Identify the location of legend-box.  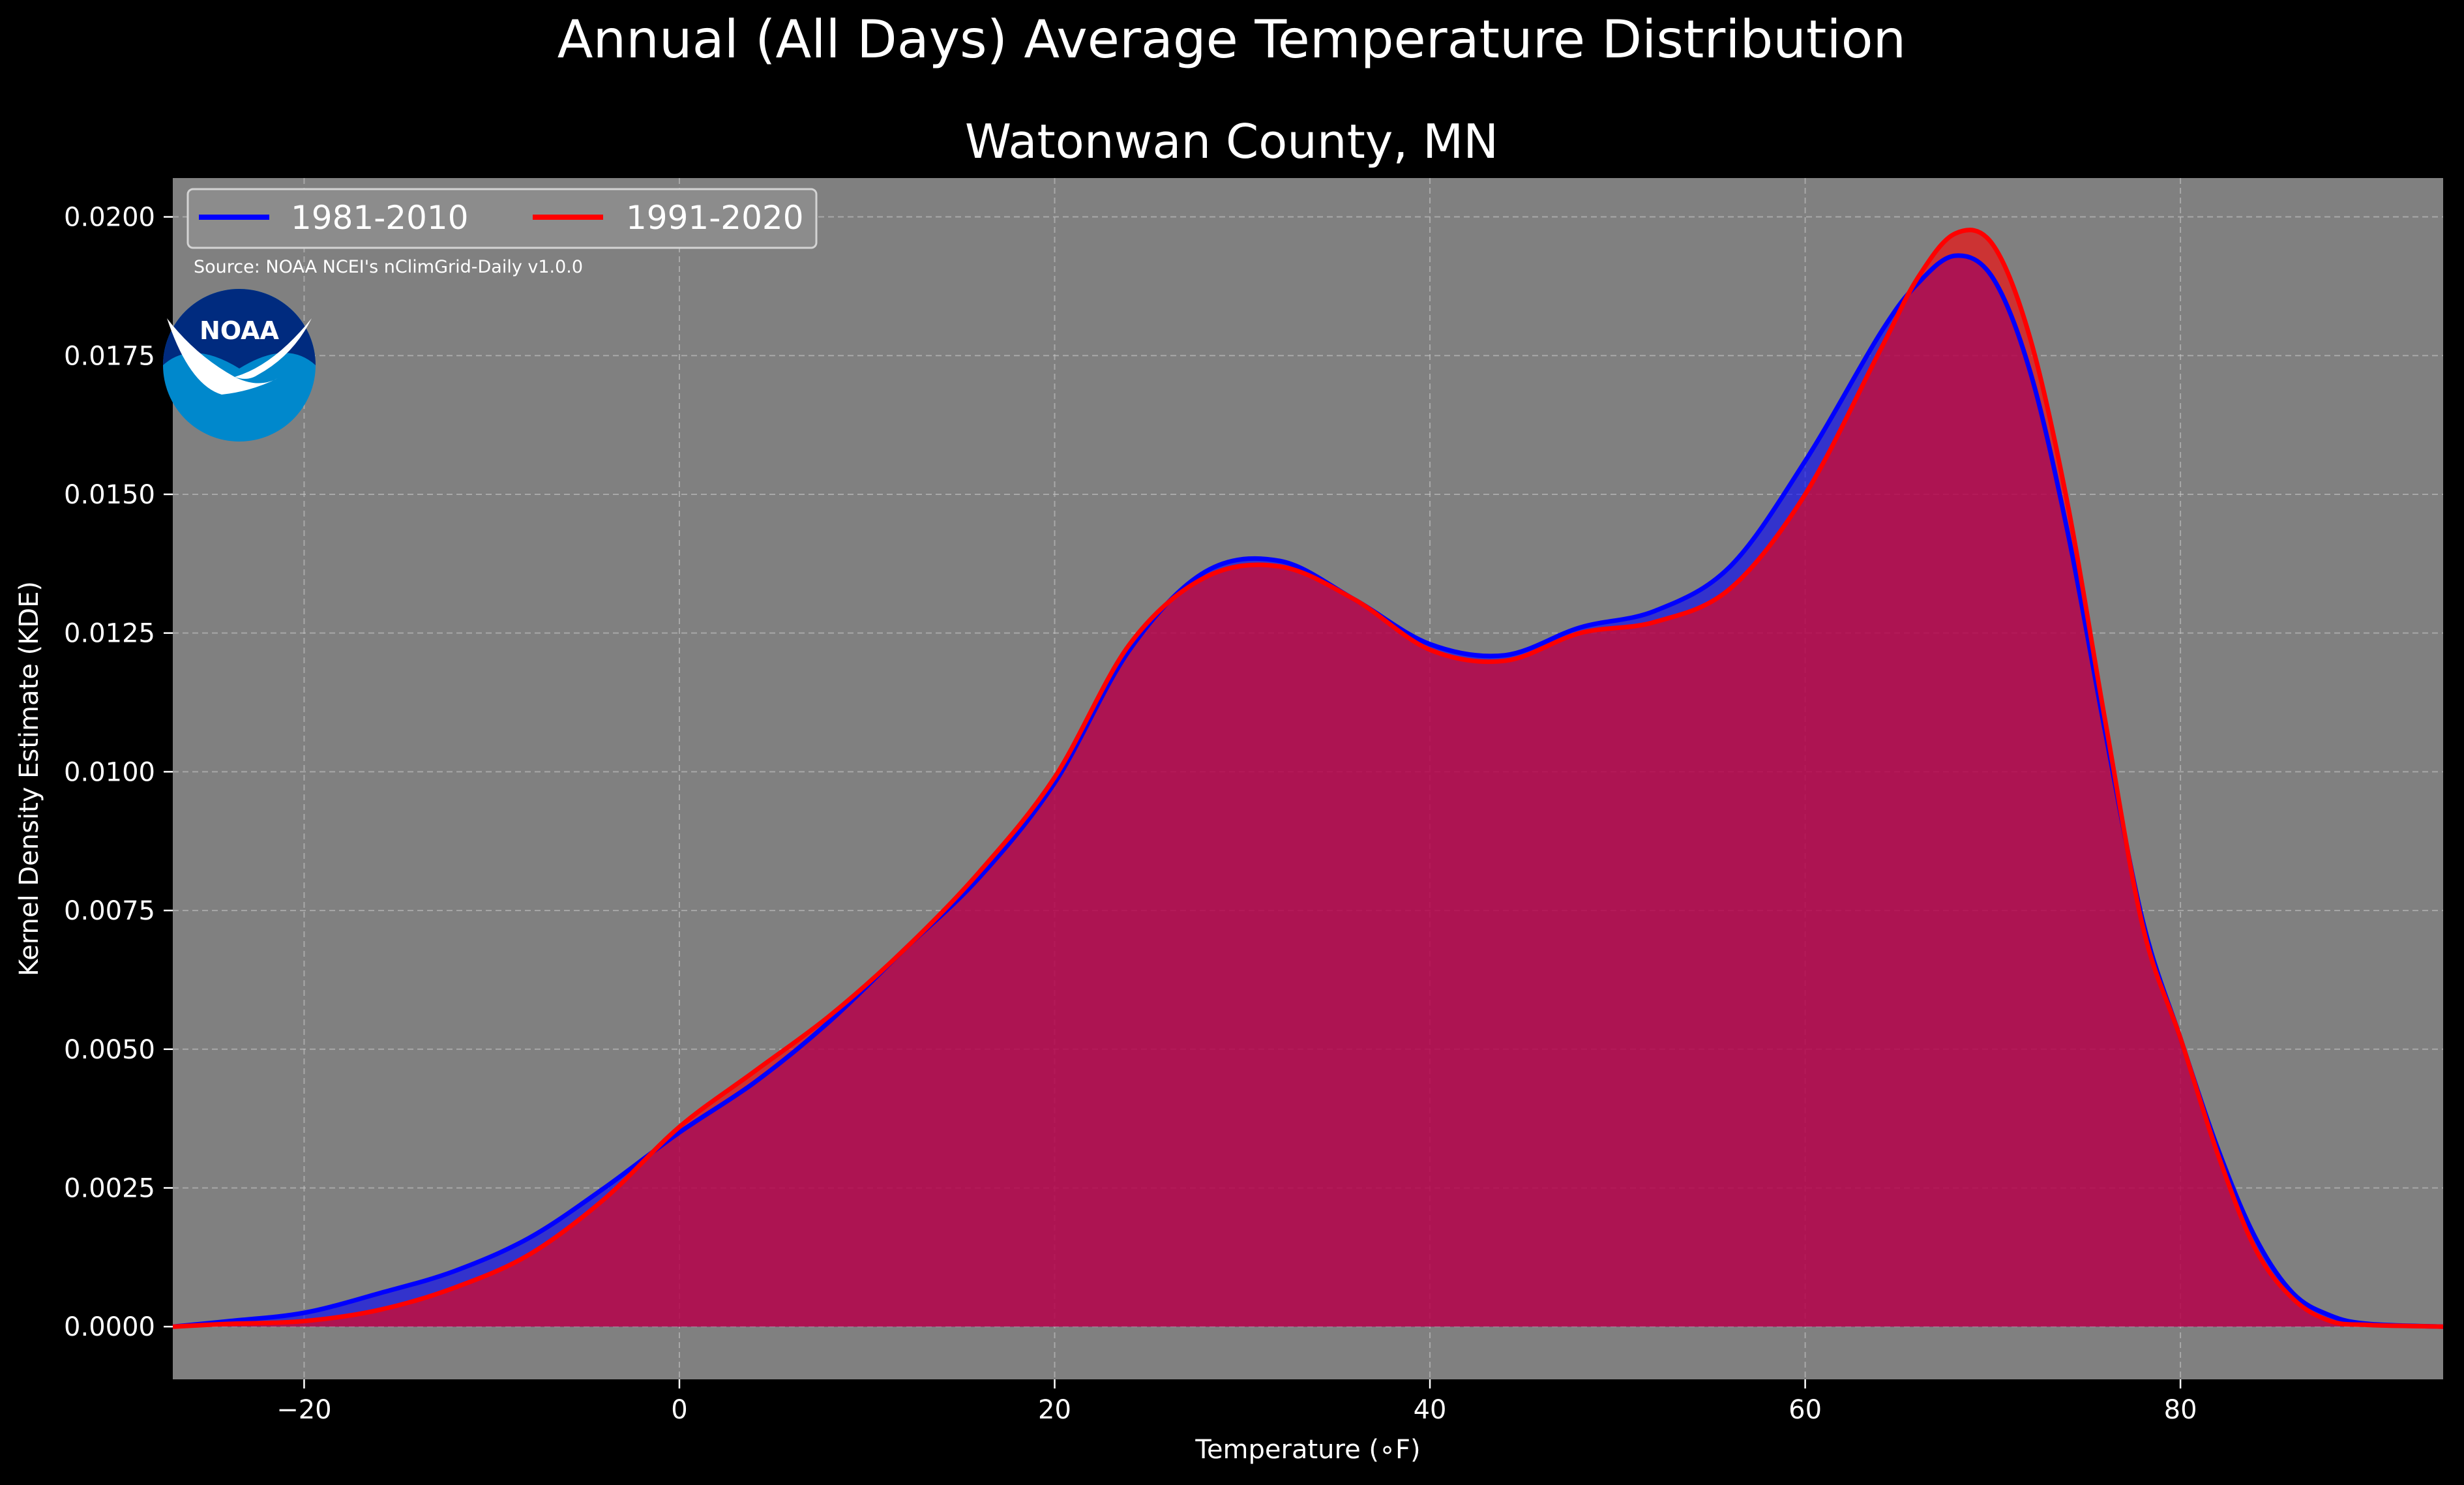
(502, 219).